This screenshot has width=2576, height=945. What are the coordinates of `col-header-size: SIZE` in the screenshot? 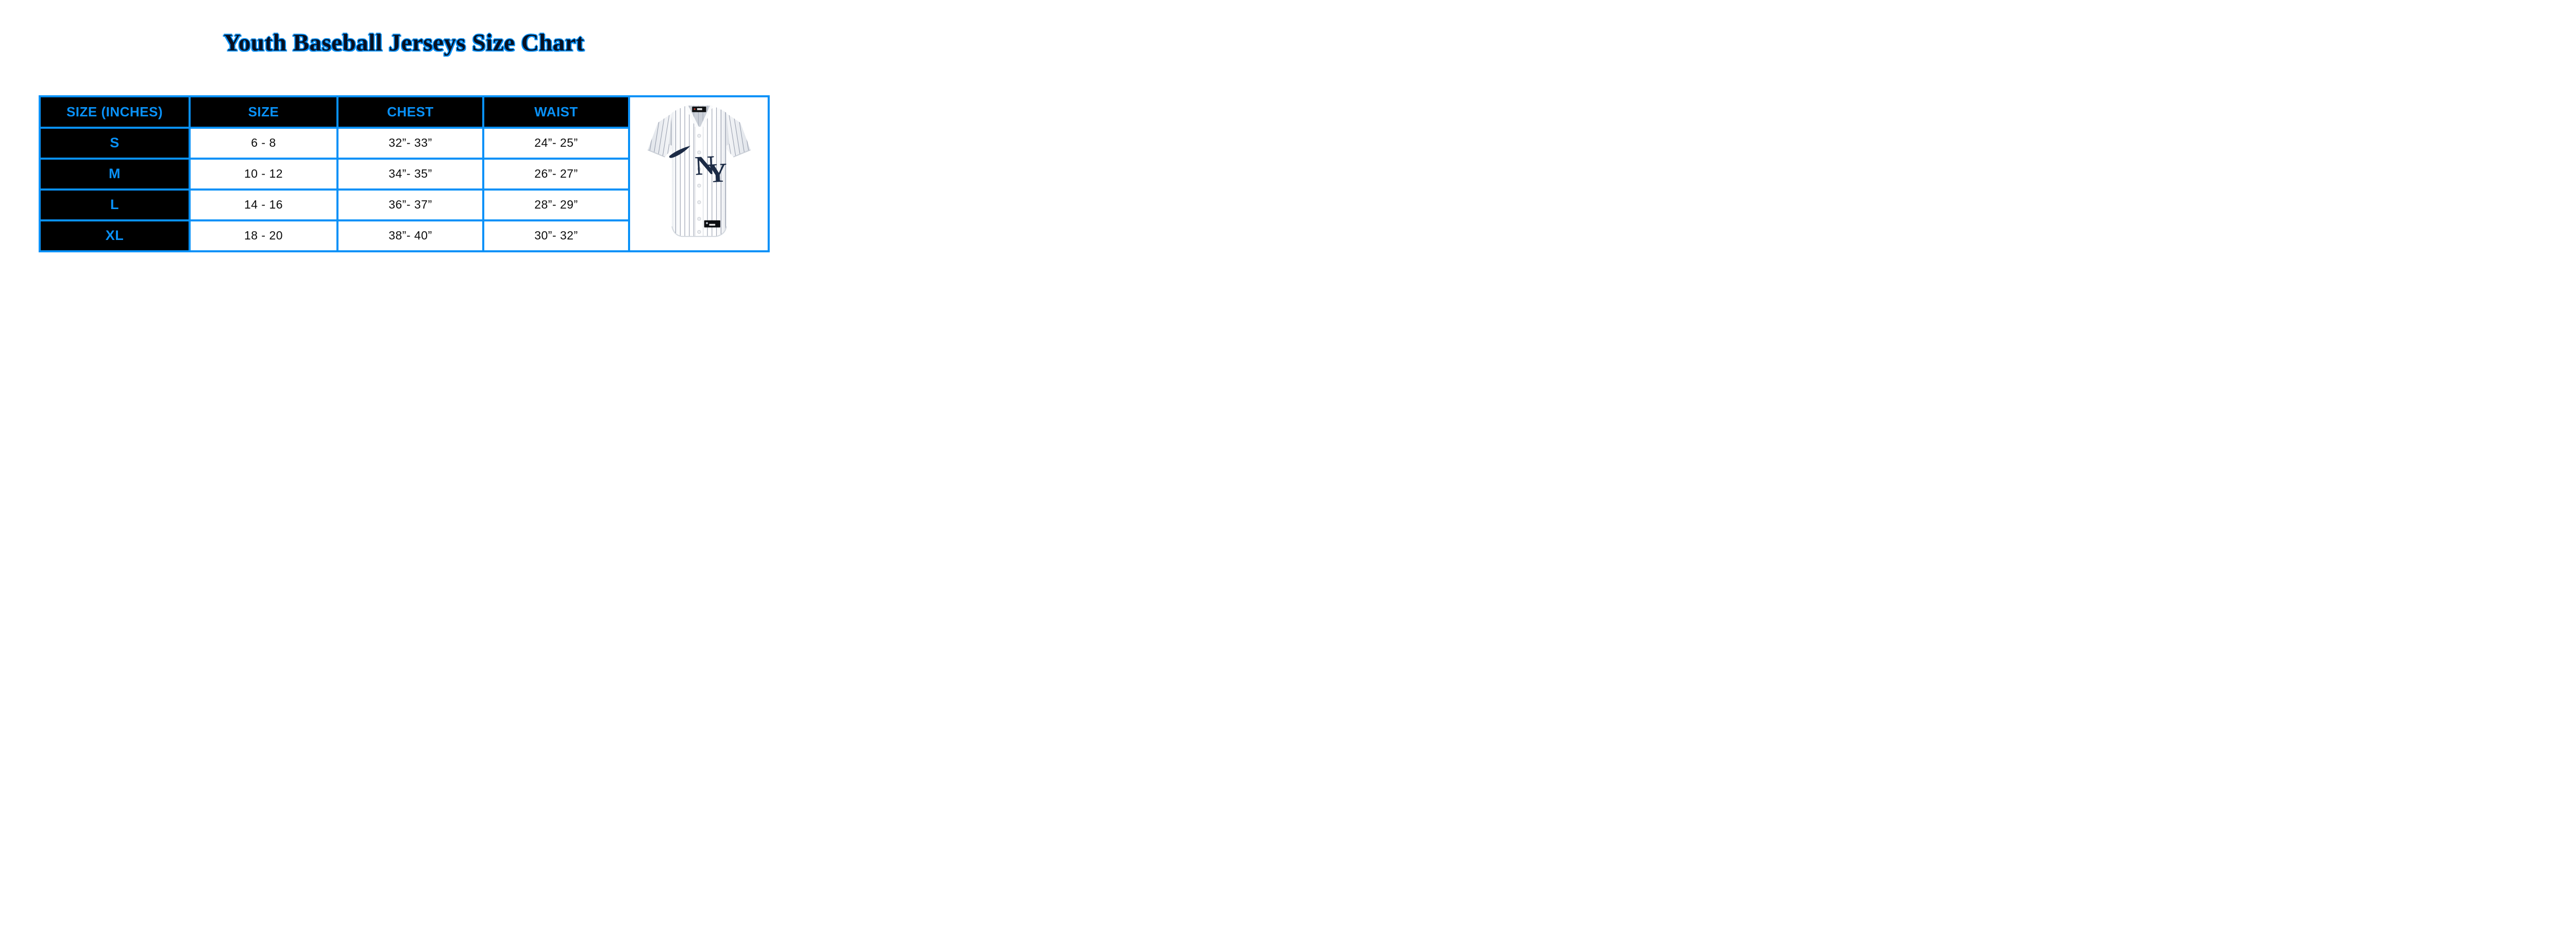 It's located at (263, 112).